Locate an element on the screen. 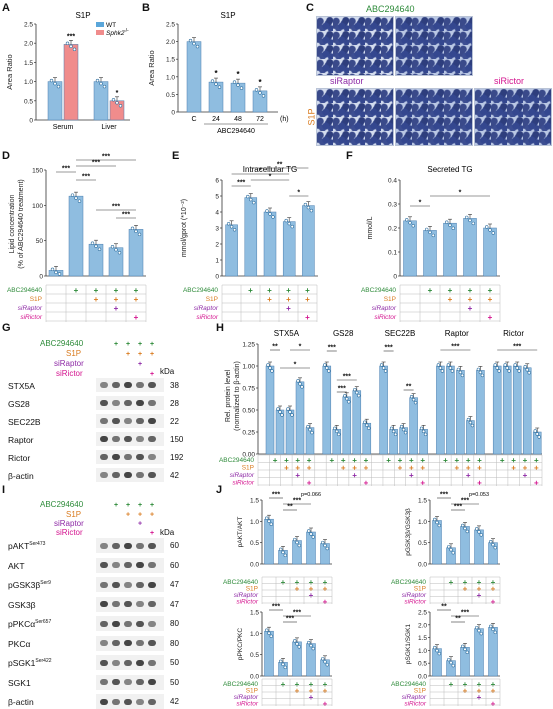 The height and width of the screenshot is (709, 553). panel-h-group-label: SEC22B is located at coordinates (400, 333).